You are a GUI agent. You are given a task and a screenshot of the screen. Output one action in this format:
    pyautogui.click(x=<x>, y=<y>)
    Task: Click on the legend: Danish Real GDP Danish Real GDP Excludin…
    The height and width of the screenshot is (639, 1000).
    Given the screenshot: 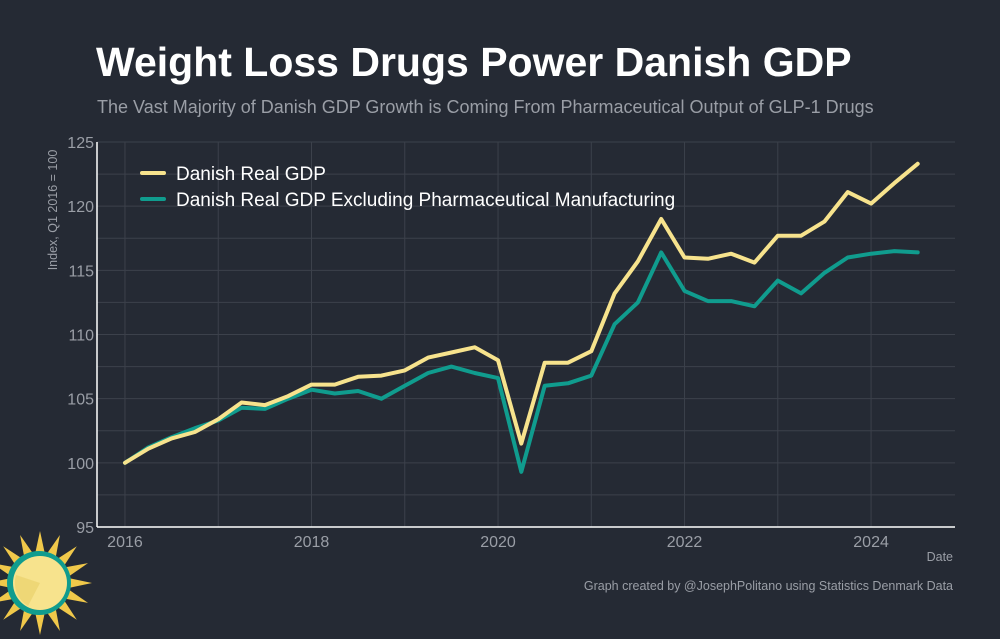 What is the action you would take?
    pyautogui.click(x=407, y=187)
    